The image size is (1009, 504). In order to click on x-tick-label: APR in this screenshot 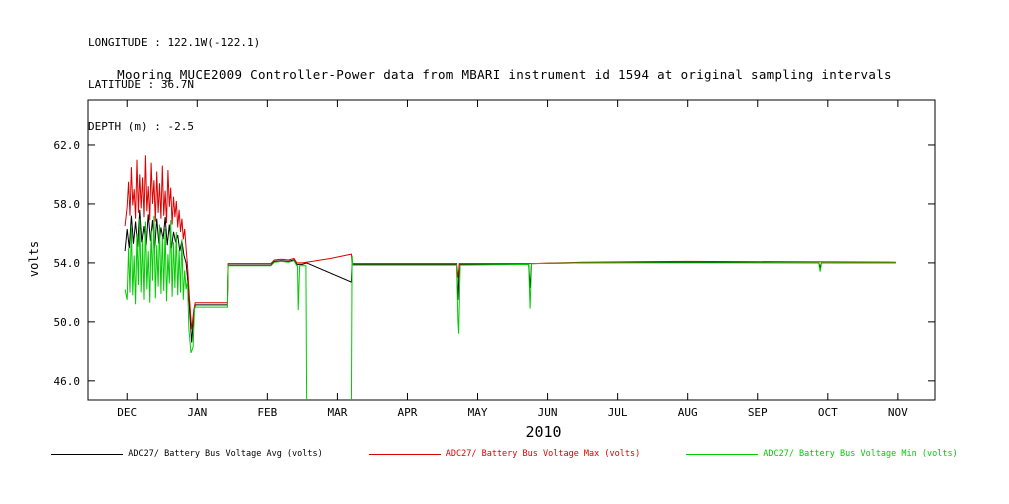, I will do `click(408, 412)`.